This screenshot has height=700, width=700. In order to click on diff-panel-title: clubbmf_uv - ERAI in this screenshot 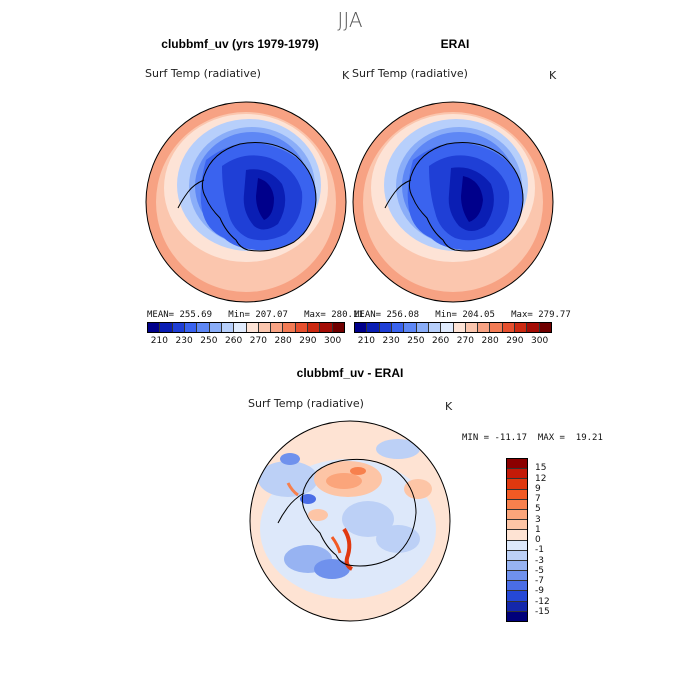, I will do `click(350, 373)`.